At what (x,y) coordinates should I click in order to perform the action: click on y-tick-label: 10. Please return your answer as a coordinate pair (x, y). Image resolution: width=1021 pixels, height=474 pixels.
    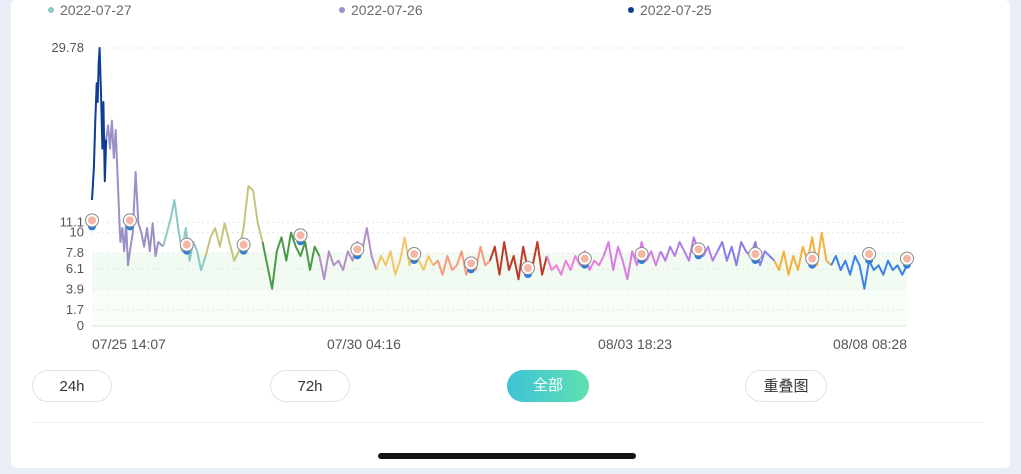
    Looking at the image, I should click on (77, 232).